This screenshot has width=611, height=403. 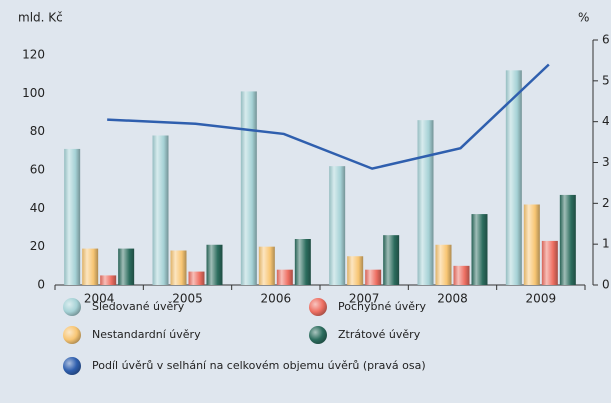 I want to click on x-tick-label: 2005, so click(x=187, y=299).